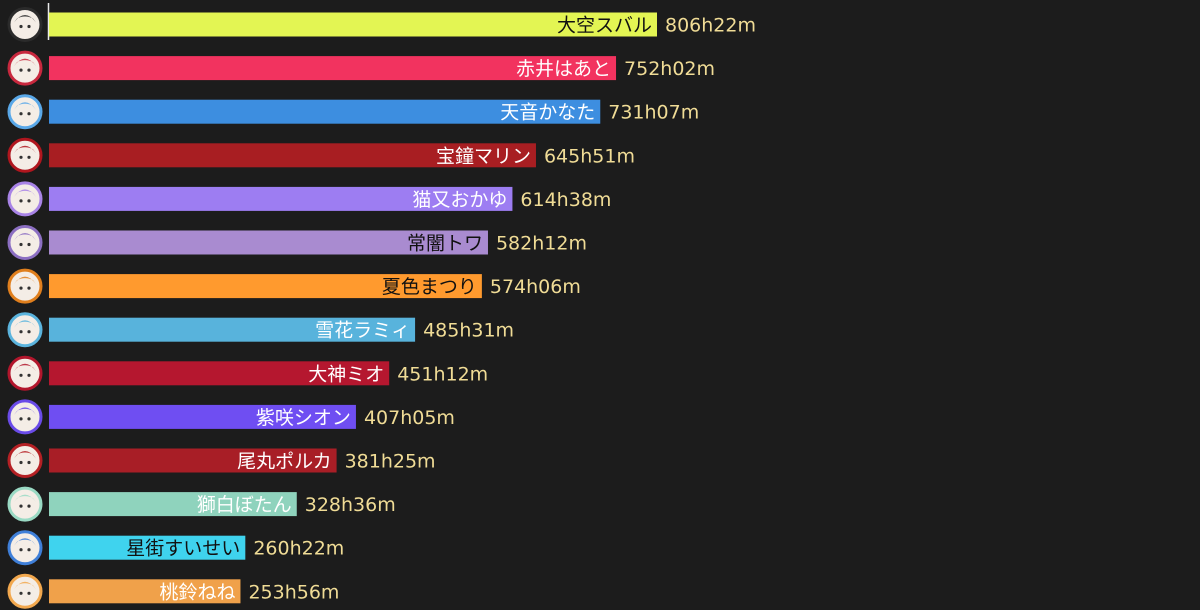 The height and width of the screenshot is (610, 1200). I want to click on bar-value-label: 574h06m, so click(535, 287).